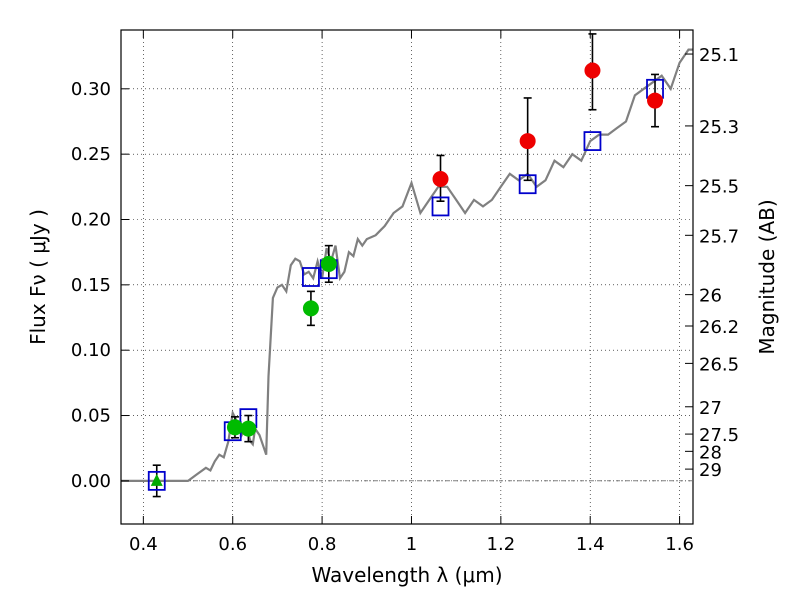  What do you see at coordinates (501, 544) in the screenshot?
I see `x-tick-label: 1.2` at bounding box center [501, 544].